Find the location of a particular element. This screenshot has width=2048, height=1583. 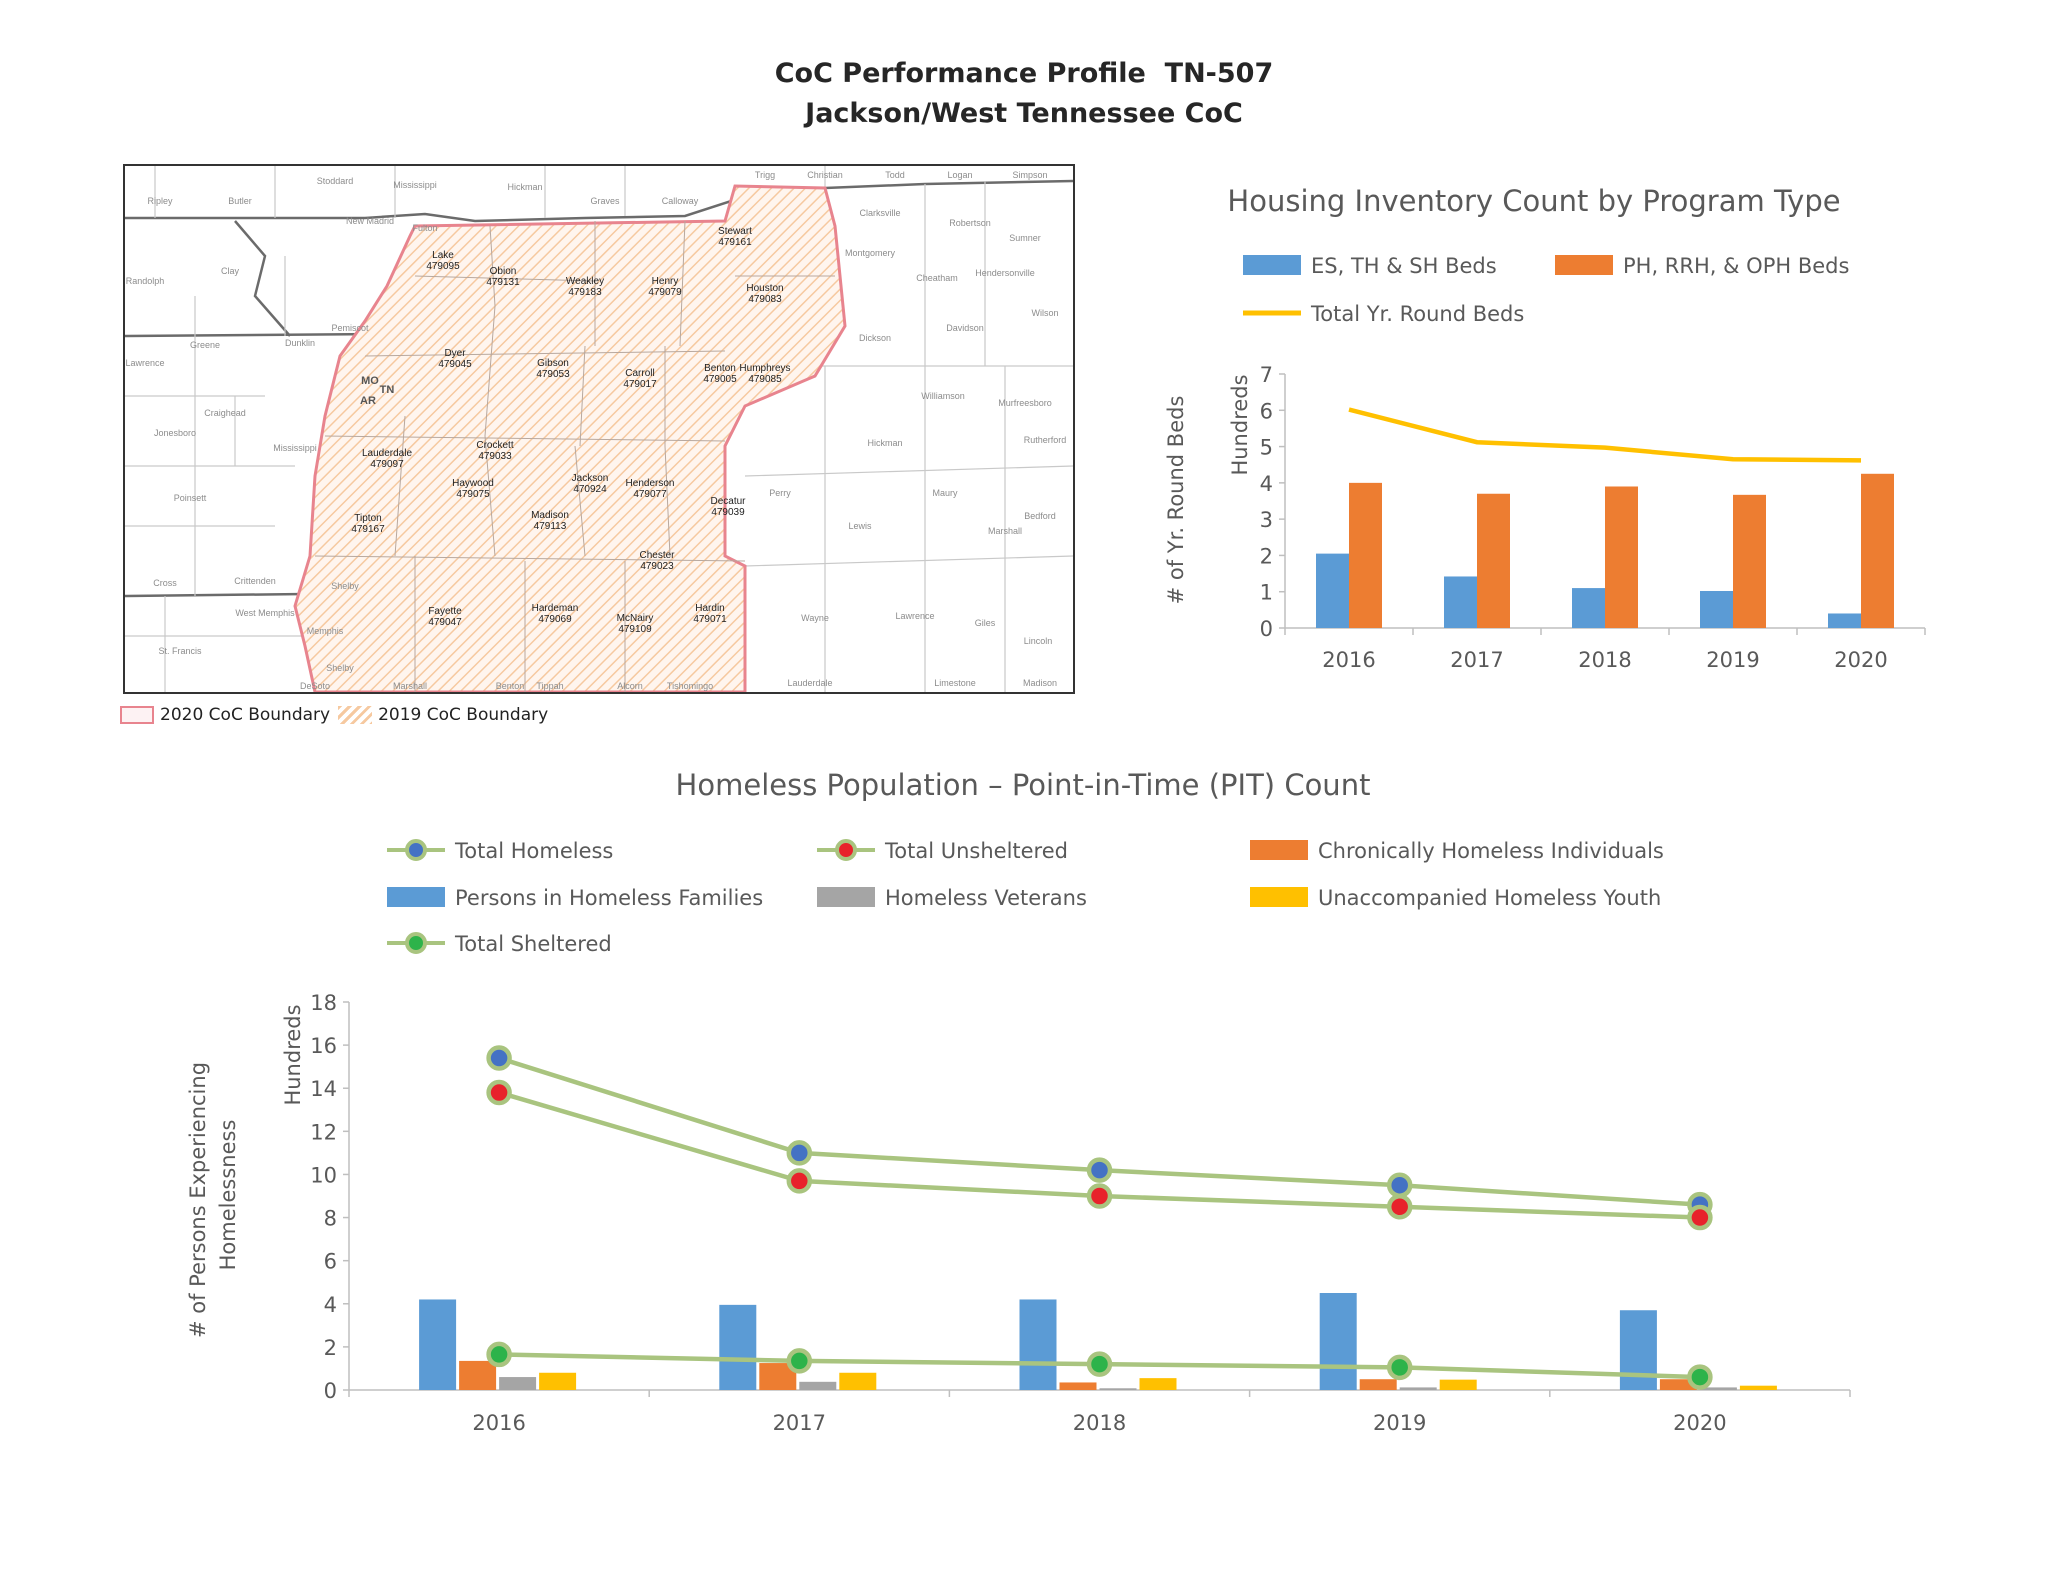

other-county-46: Wayne is located at coordinates (815, 618).